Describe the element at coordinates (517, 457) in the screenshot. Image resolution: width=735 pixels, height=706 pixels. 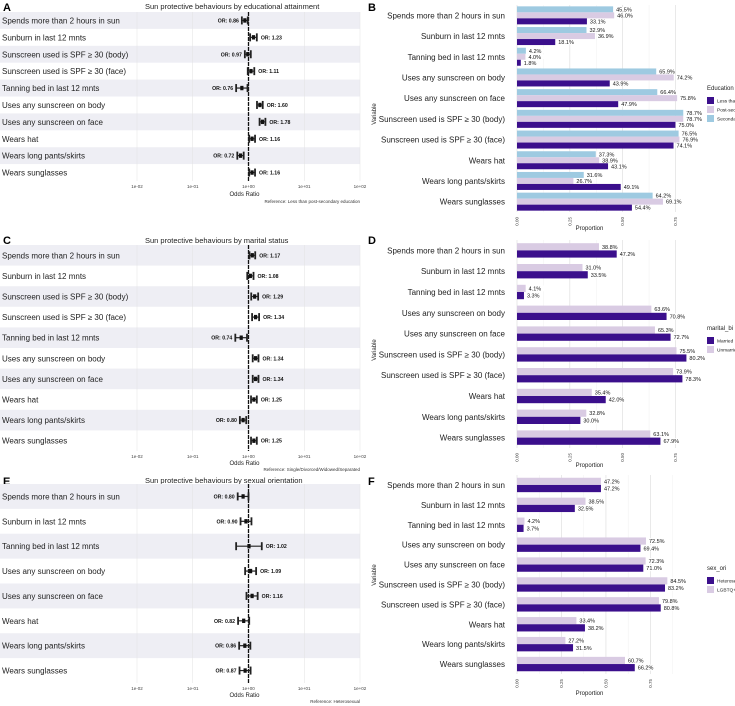
I see `x-tick-label: 0.00` at that location.